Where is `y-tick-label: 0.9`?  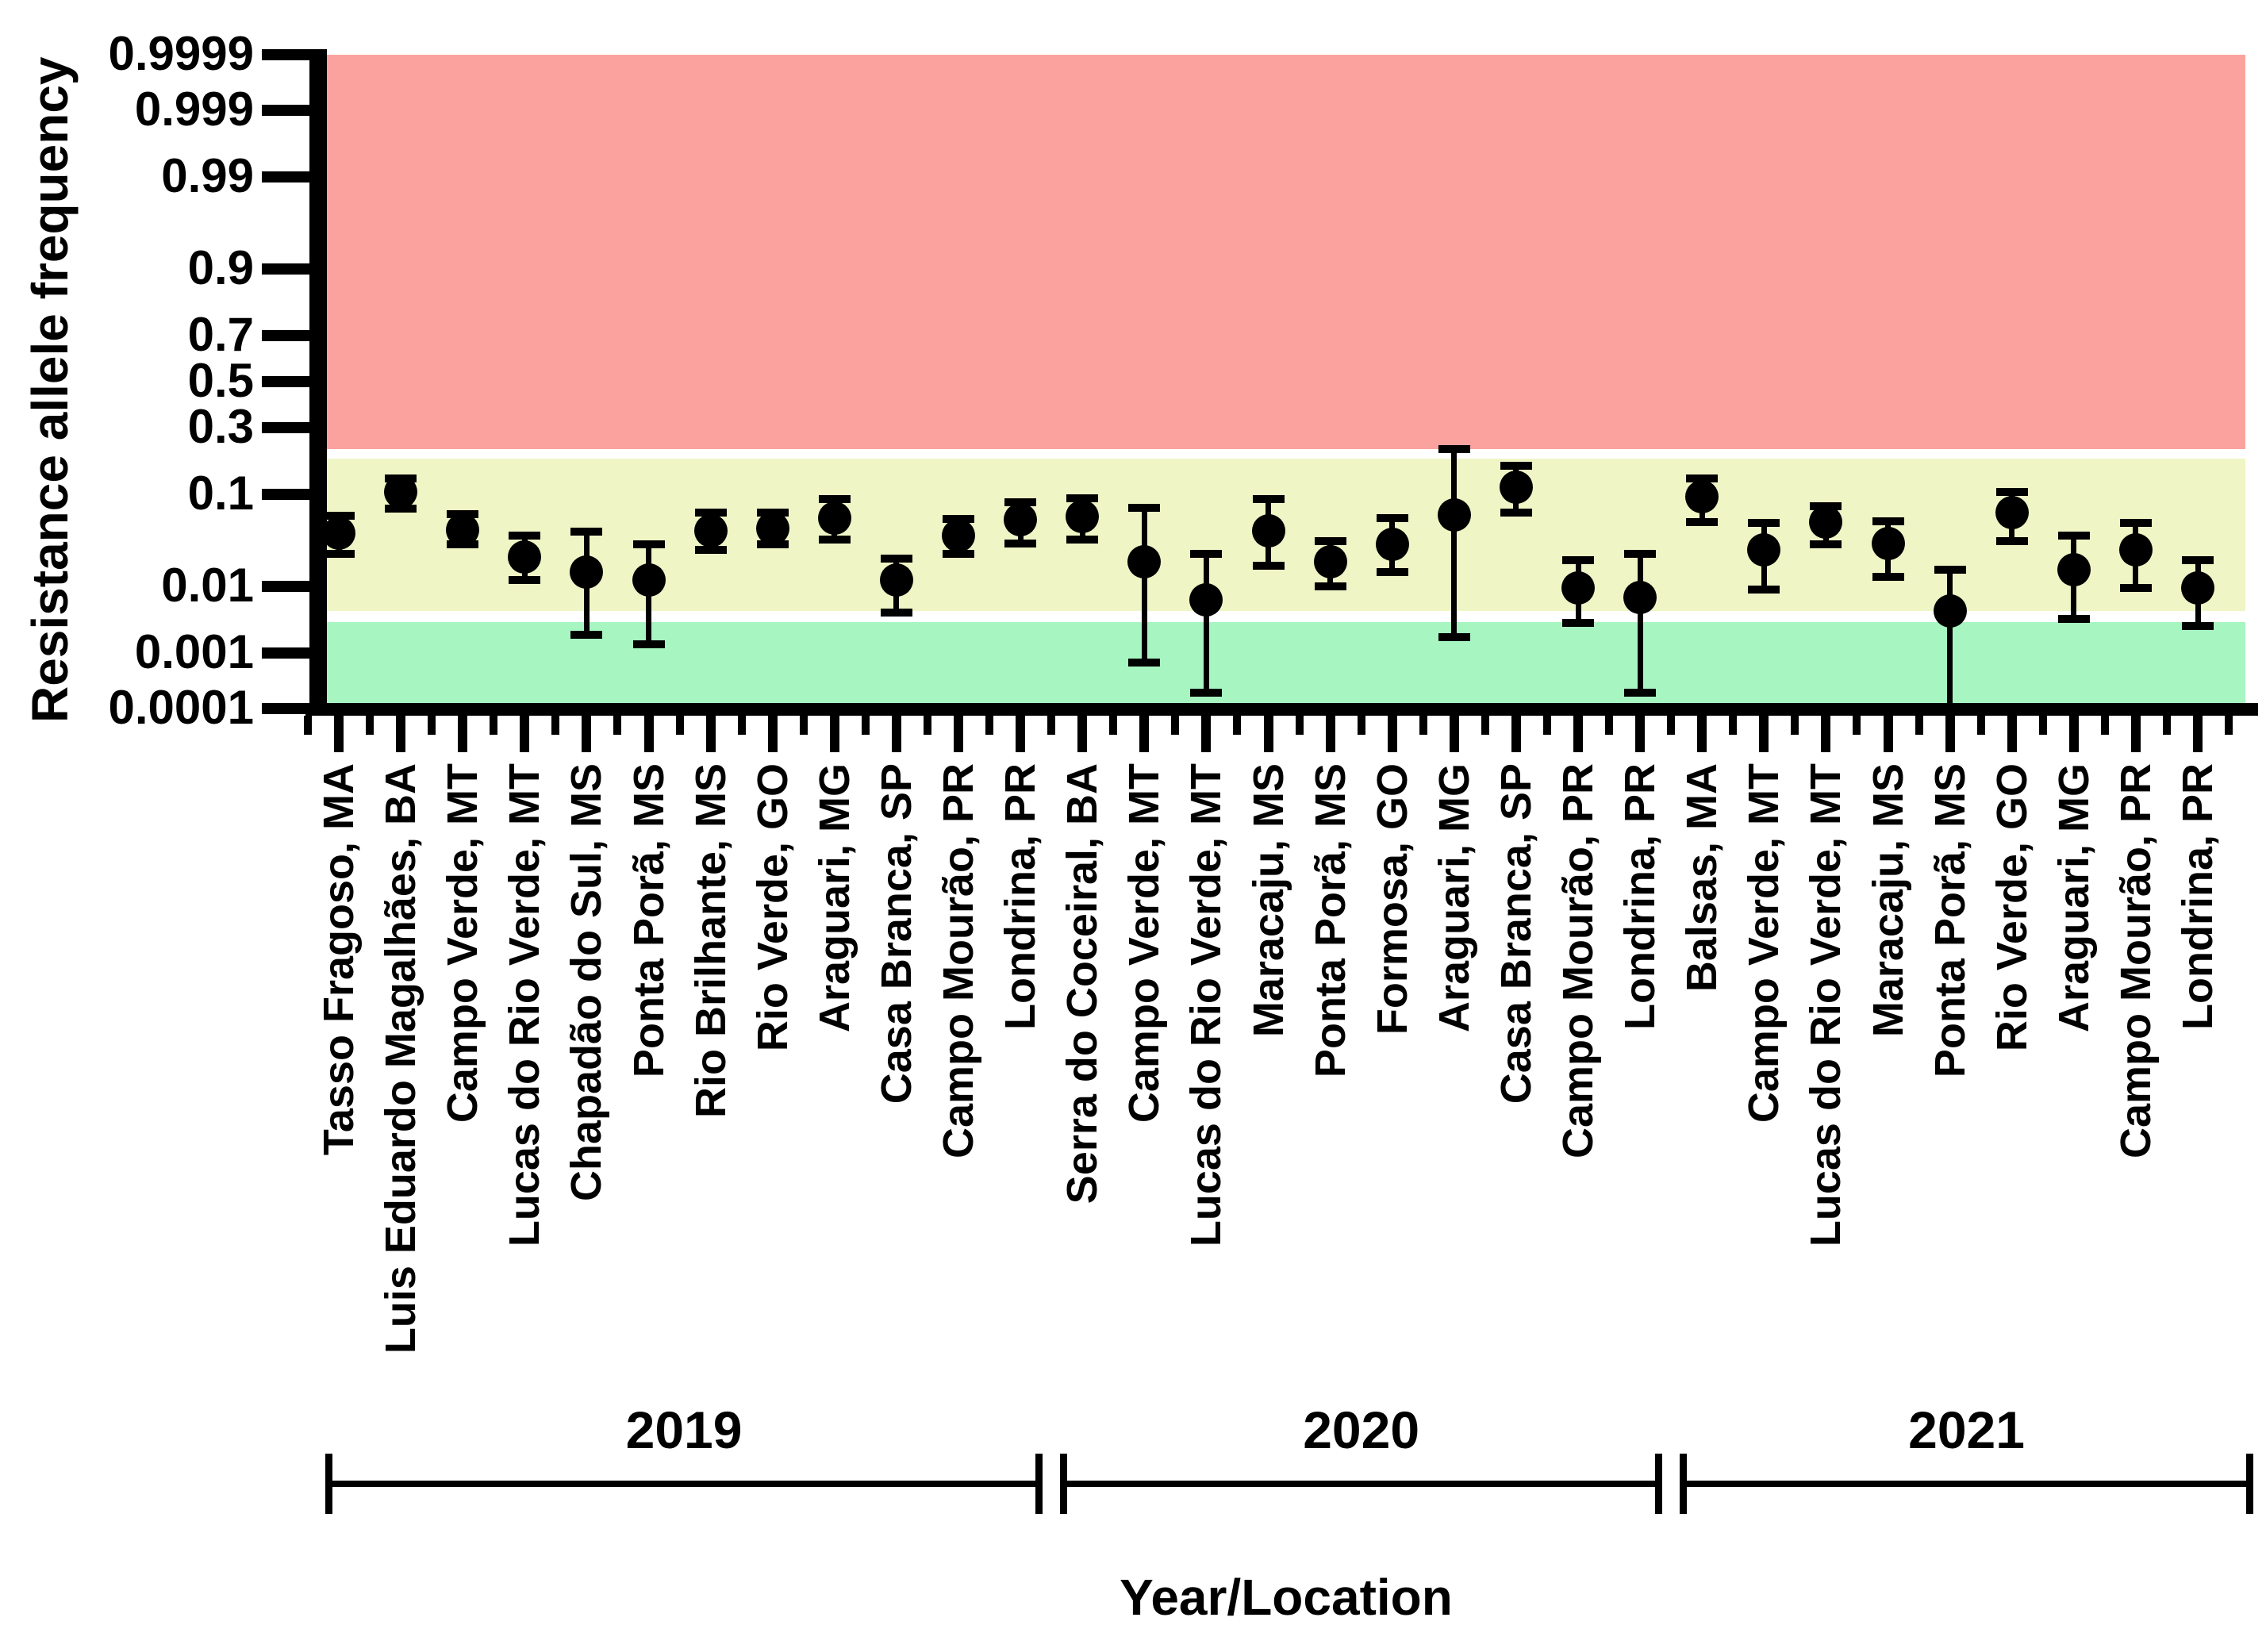 y-tick-label: 0.9 is located at coordinates (220, 268).